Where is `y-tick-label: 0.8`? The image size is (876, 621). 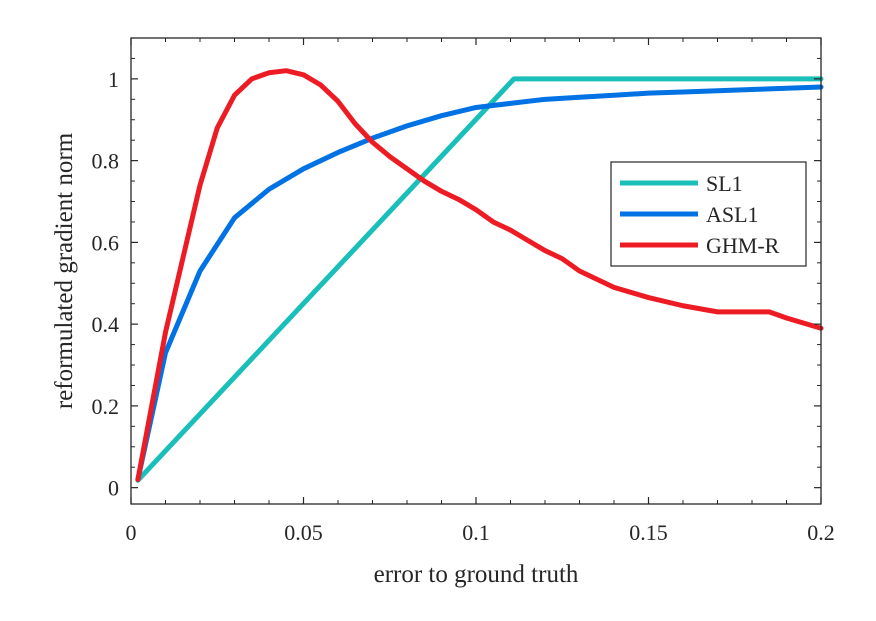
y-tick-label: 0.8 is located at coordinates (106, 161).